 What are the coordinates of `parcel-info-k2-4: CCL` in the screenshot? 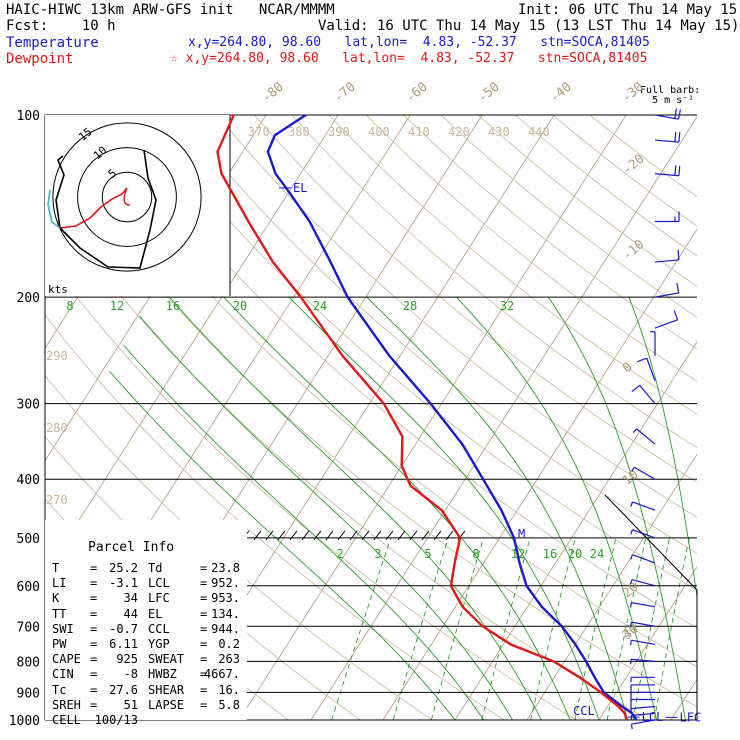 It's located at (159, 628).